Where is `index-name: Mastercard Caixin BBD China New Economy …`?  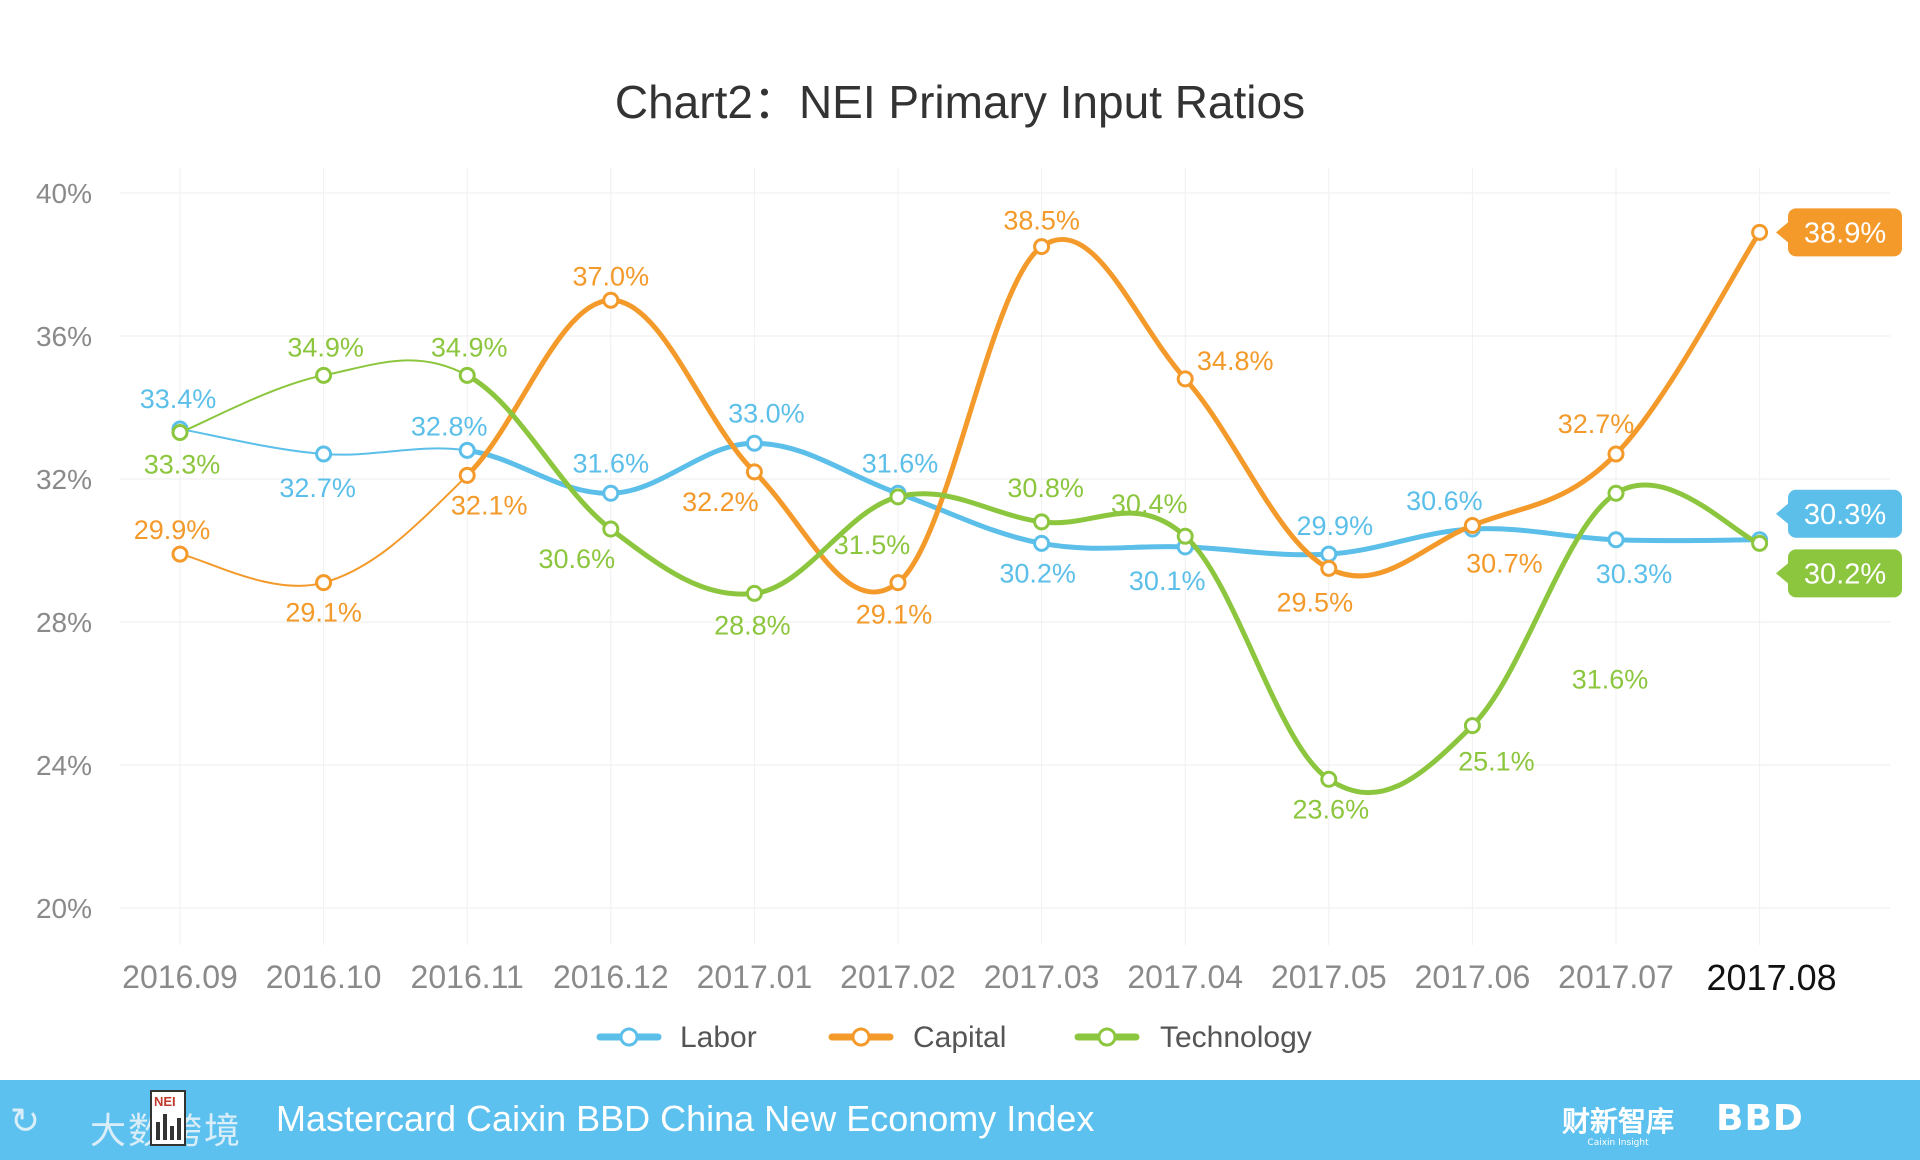
index-name: Mastercard Caixin BBD China New Economy … is located at coordinates (685, 1118).